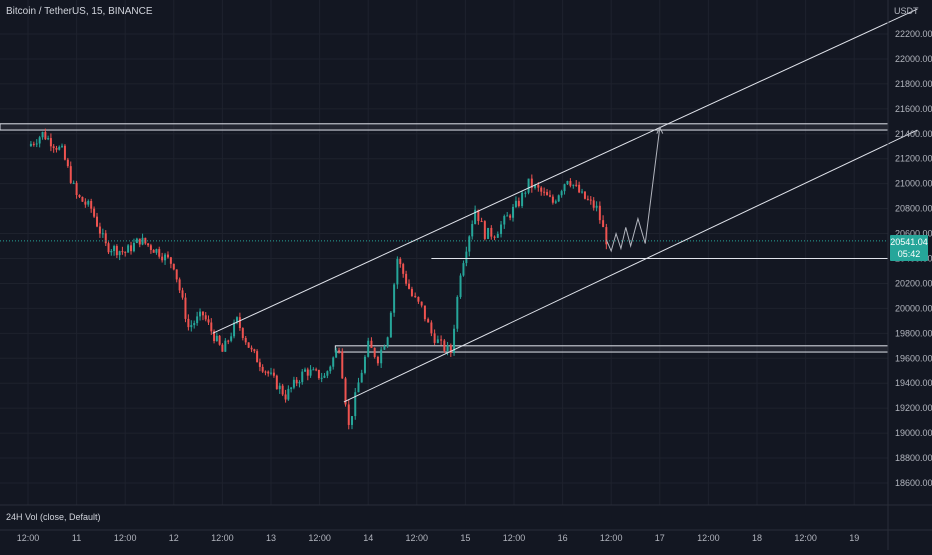 The image size is (932, 555). Describe the element at coordinates (913, 109) in the screenshot. I see `y-tick-label: 21600.00` at that location.